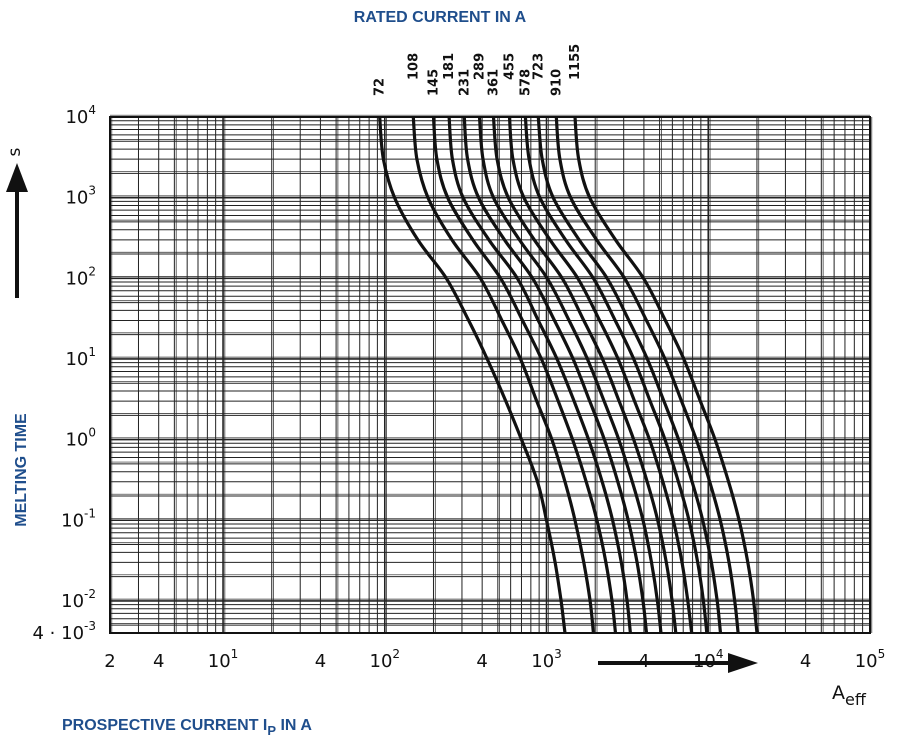  What do you see at coordinates (433, 82) in the screenshot?
I see `rated-current-label: 145` at bounding box center [433, 82].